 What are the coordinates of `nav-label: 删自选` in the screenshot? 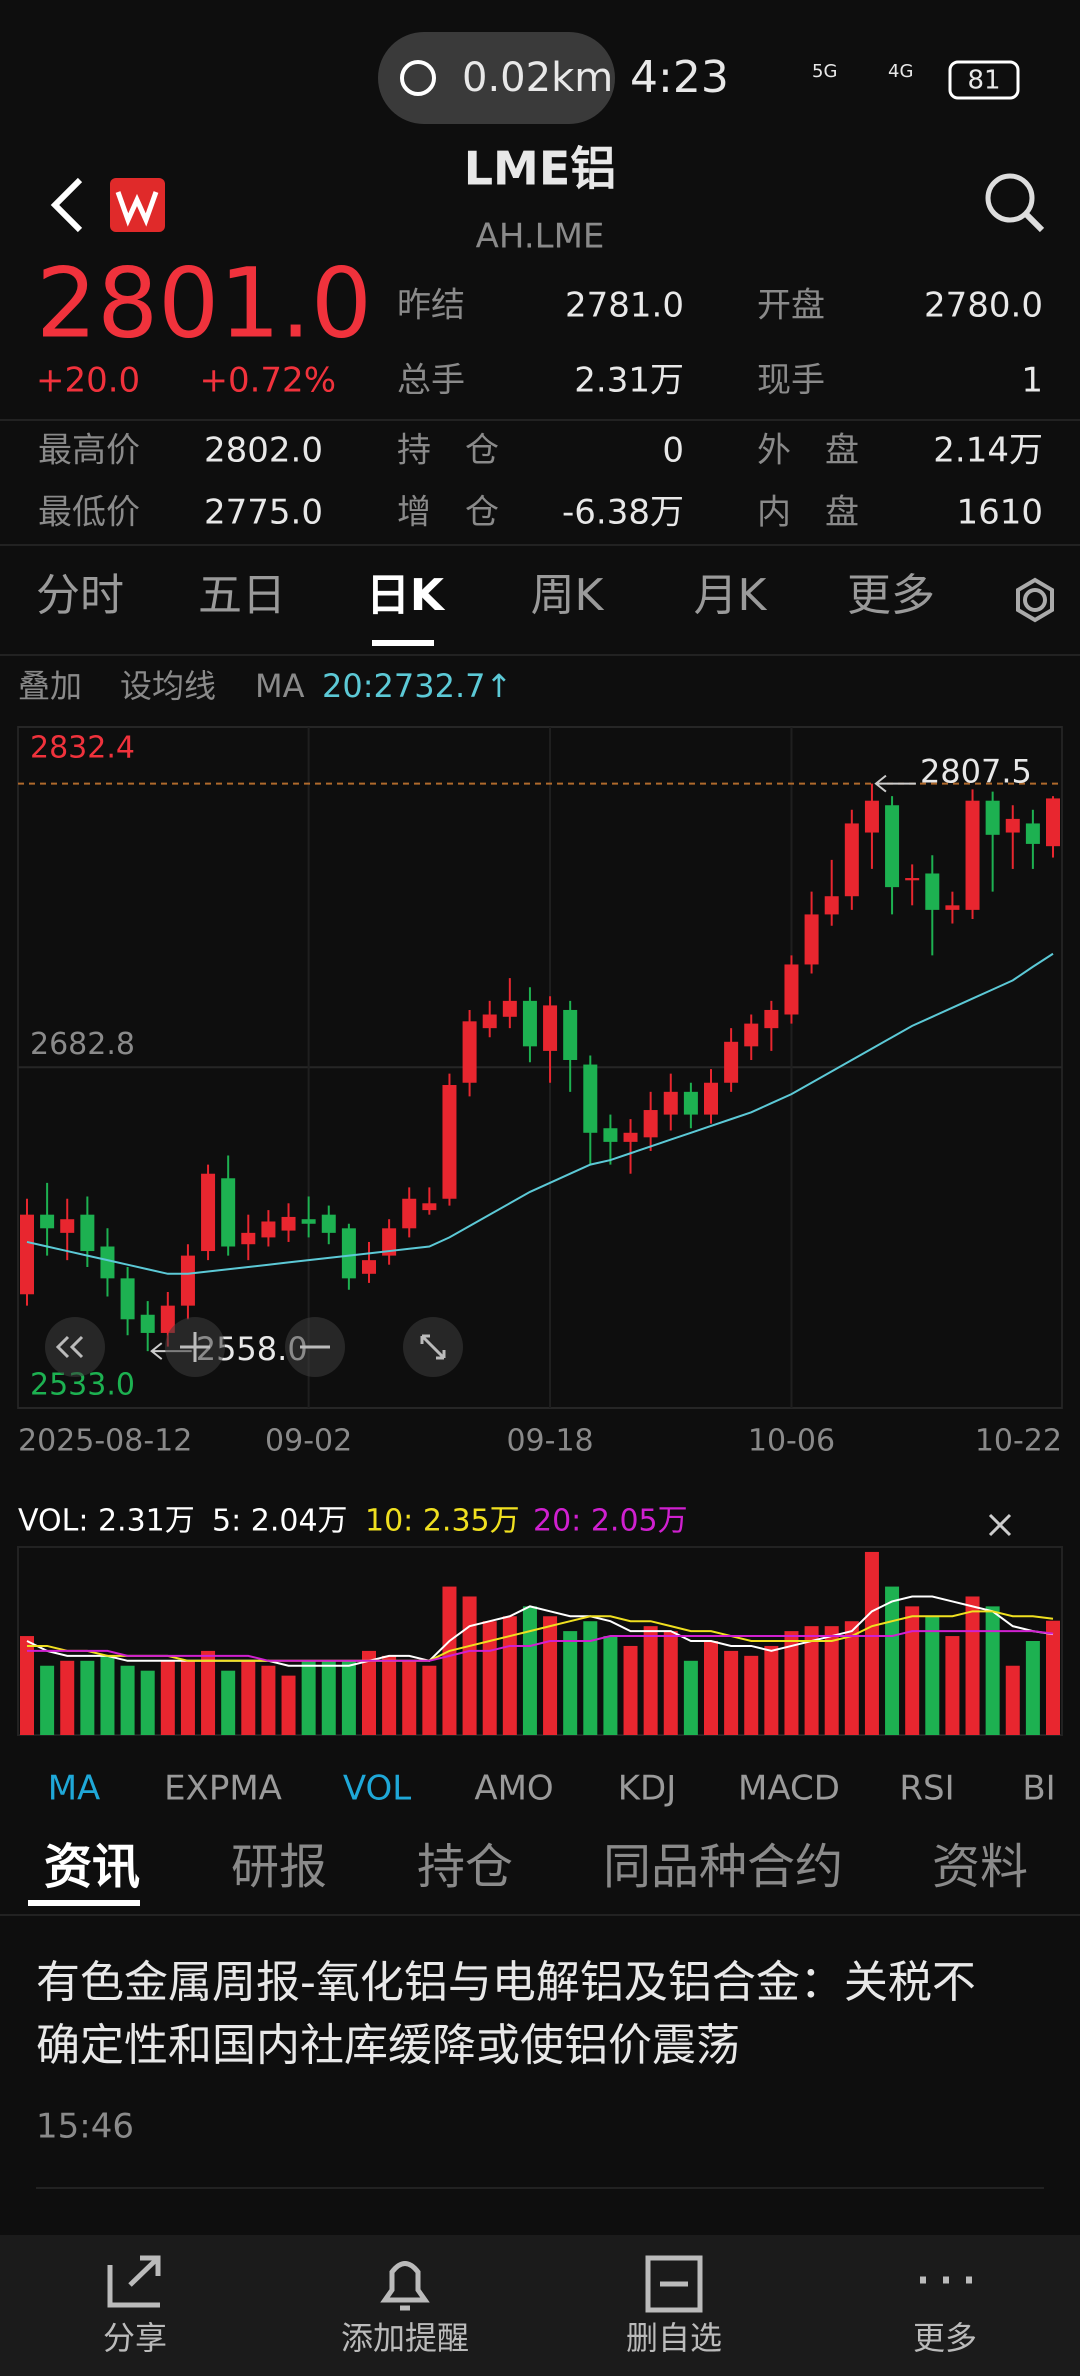 It's located at (674, 2338).